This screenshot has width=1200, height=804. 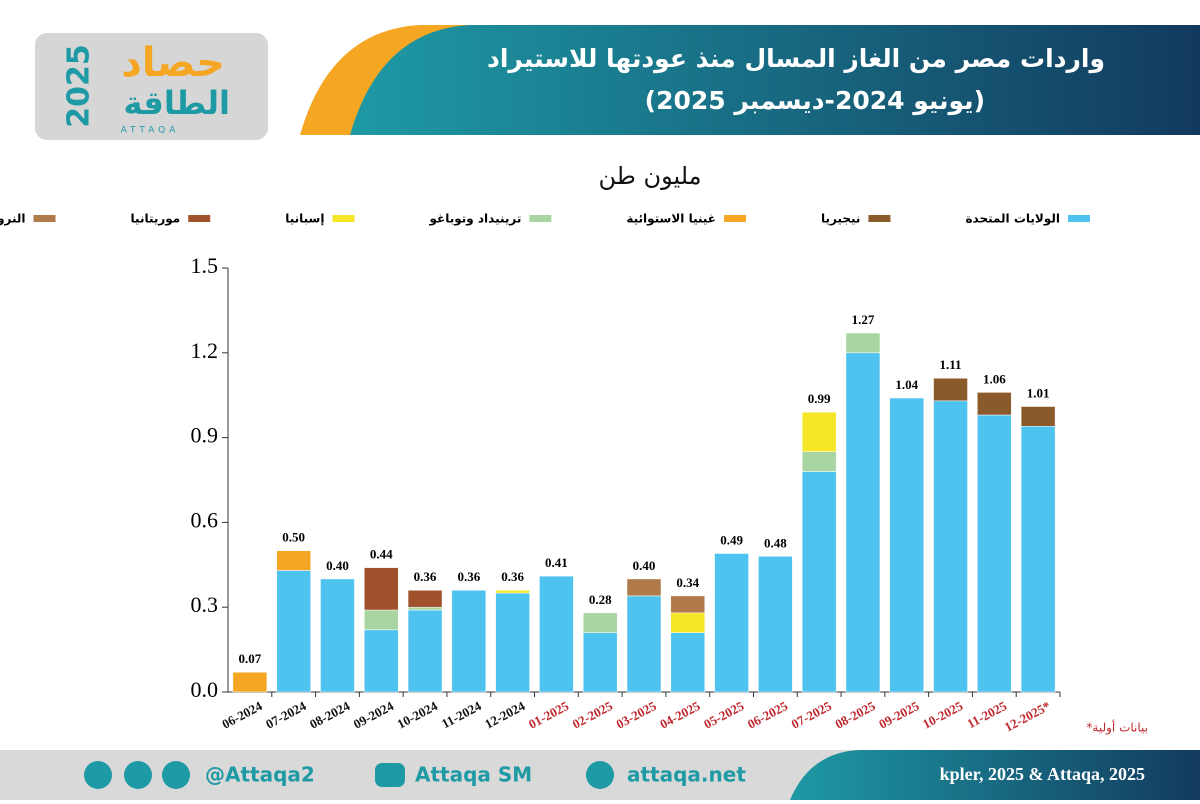 What do you see at coordinates (330, 715) in the screenshot?
I see `x-tick-label: 08-2024` at bounding box center [330, 715].